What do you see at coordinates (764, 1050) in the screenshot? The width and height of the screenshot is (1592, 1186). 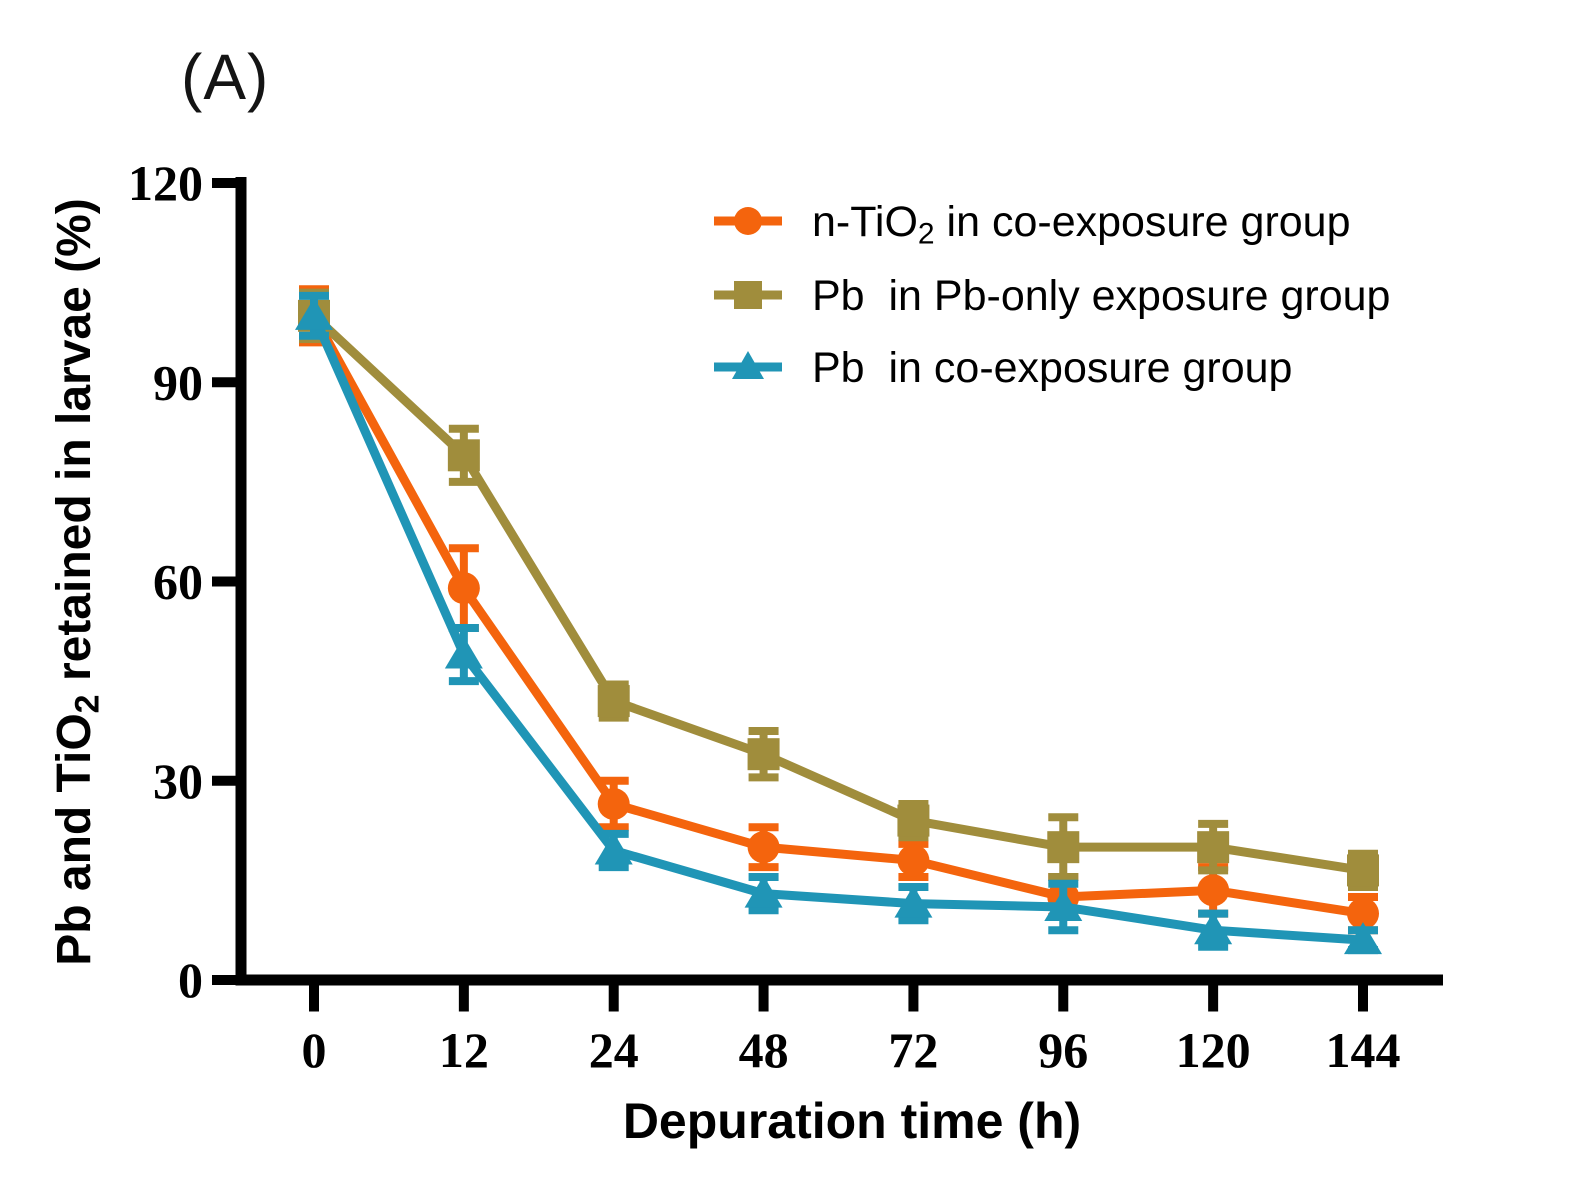 I see `x-tick-label-48: 48` at bounding box center [764, 1050].